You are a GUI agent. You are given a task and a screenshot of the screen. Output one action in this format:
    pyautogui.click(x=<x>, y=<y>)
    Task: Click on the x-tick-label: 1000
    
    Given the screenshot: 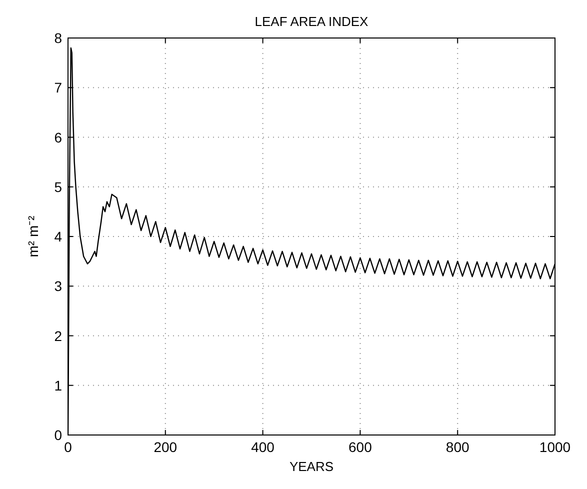 What is the action you would take?
    pyautogui.click(x=555, y=447)
    